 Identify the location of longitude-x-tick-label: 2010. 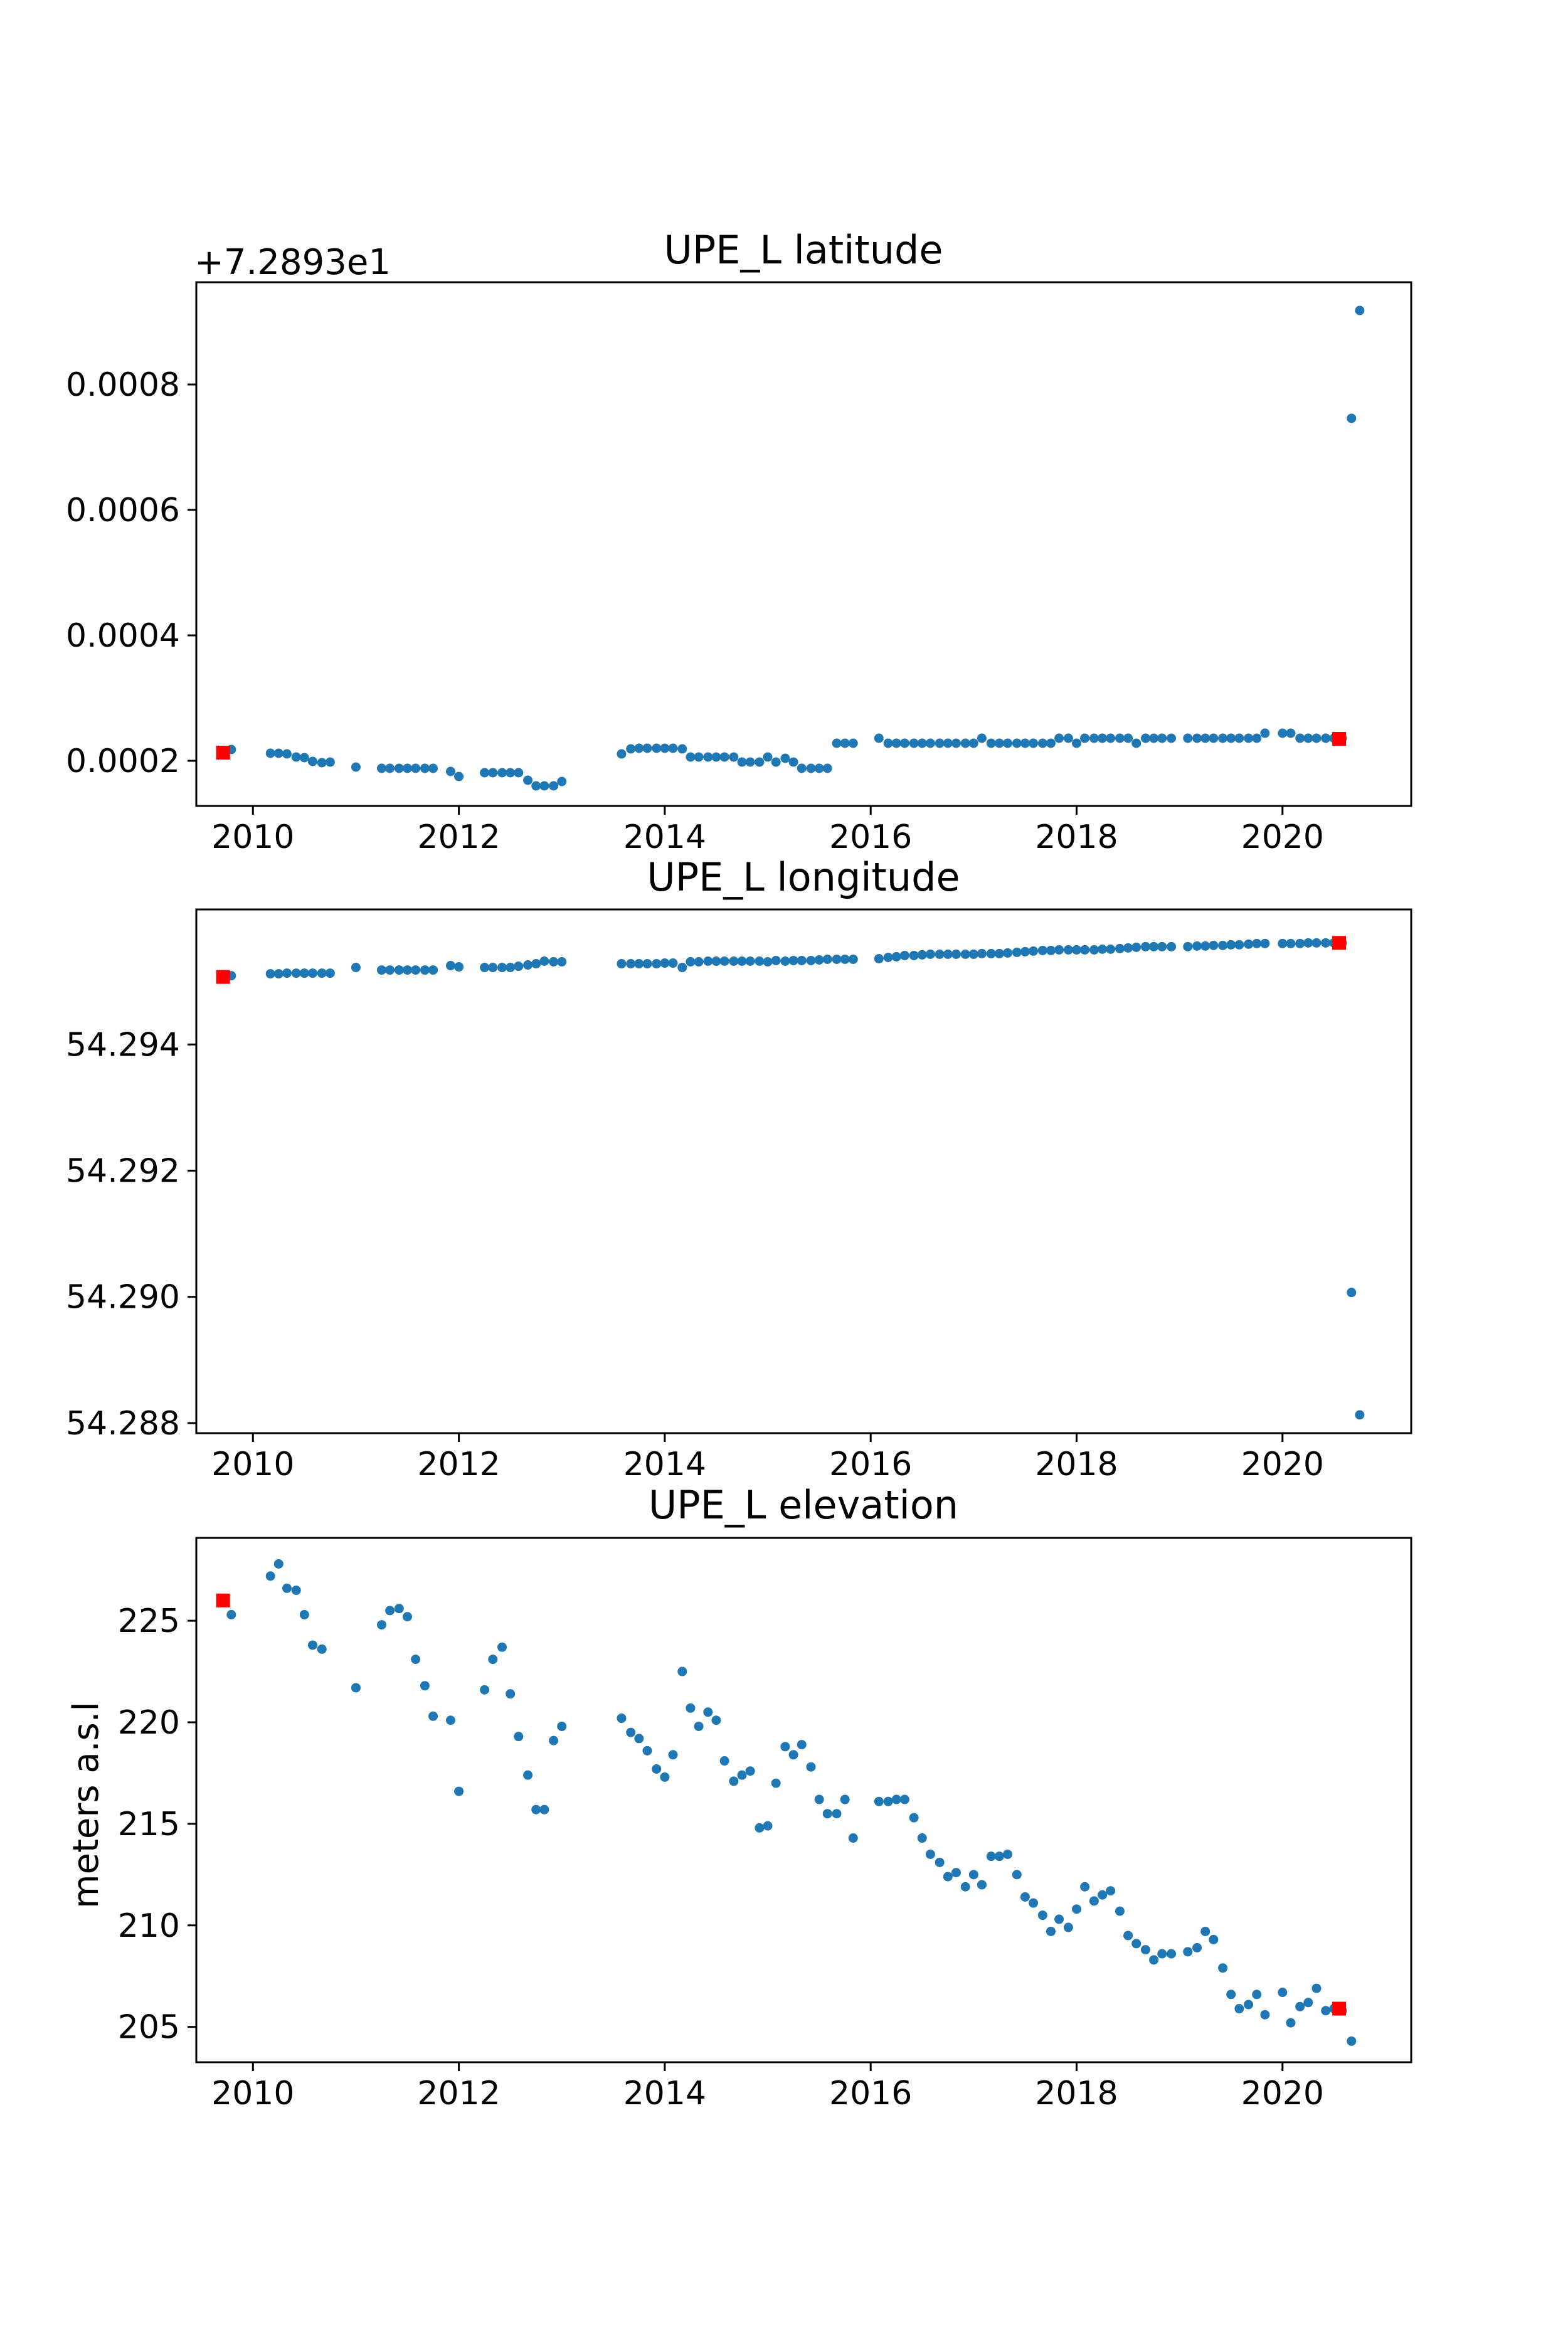
(252, 1464).